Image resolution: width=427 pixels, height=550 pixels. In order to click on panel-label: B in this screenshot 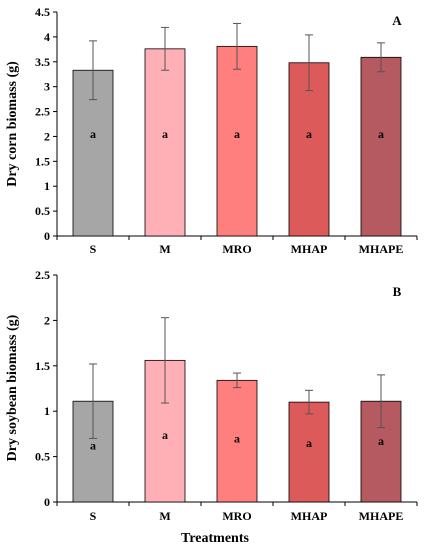, I will do `click(397, 291)`.